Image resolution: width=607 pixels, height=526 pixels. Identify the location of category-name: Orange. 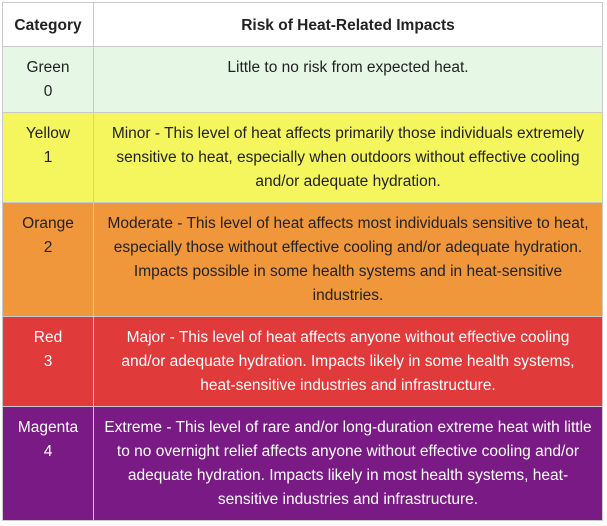
(48, 223).